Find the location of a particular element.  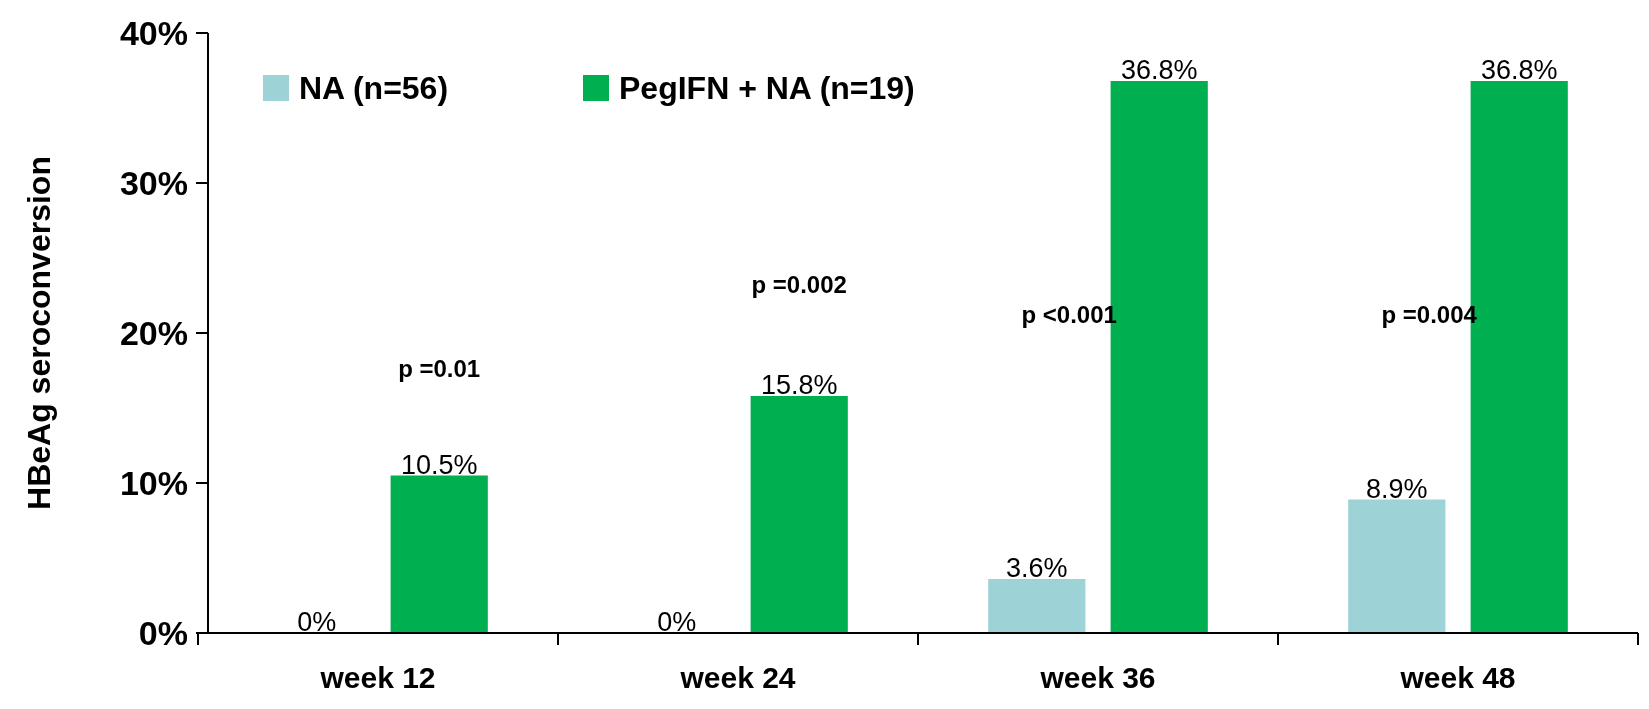

y-tick-label: 0% is located at coordinates (163, 632).